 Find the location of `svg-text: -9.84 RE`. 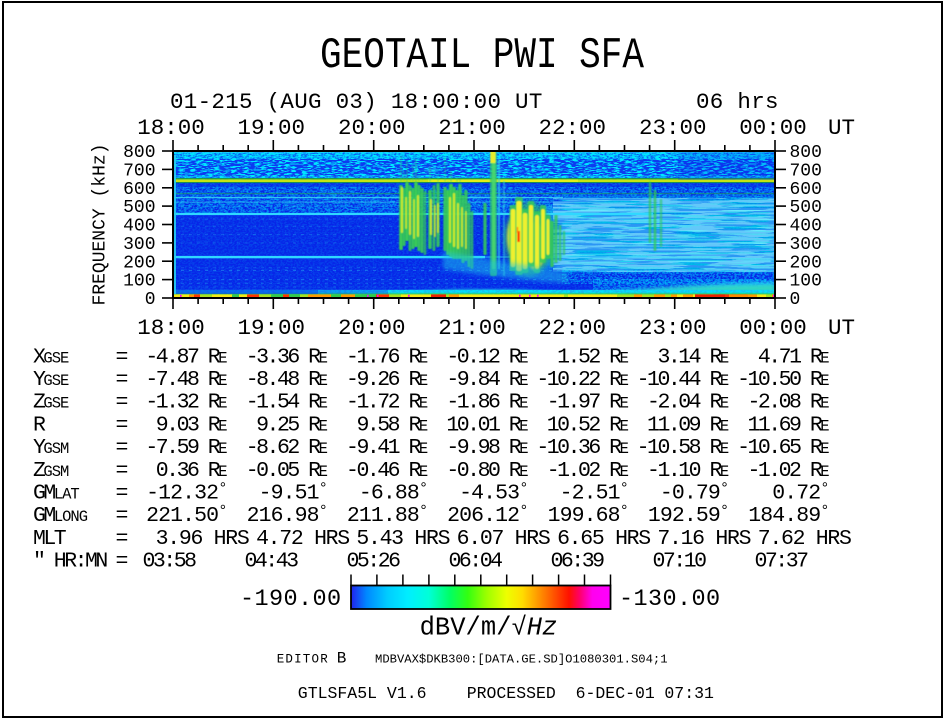

svg-text: -9.84 RE is located at coordinates (487, 380).